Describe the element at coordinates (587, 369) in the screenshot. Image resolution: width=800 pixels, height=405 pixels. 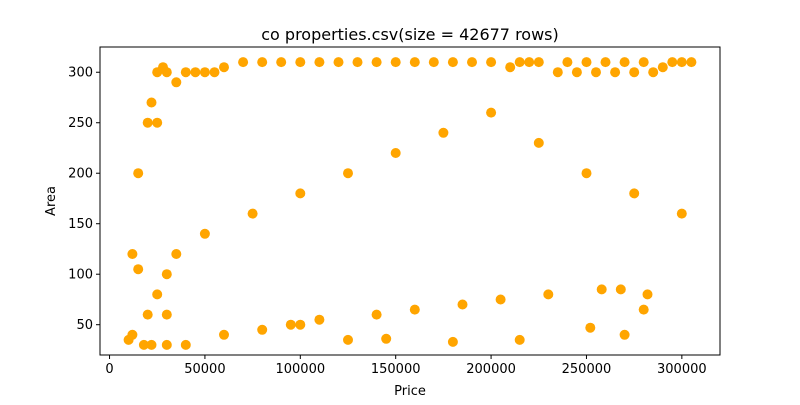
I see `x-tick-label: 250000` at that location.